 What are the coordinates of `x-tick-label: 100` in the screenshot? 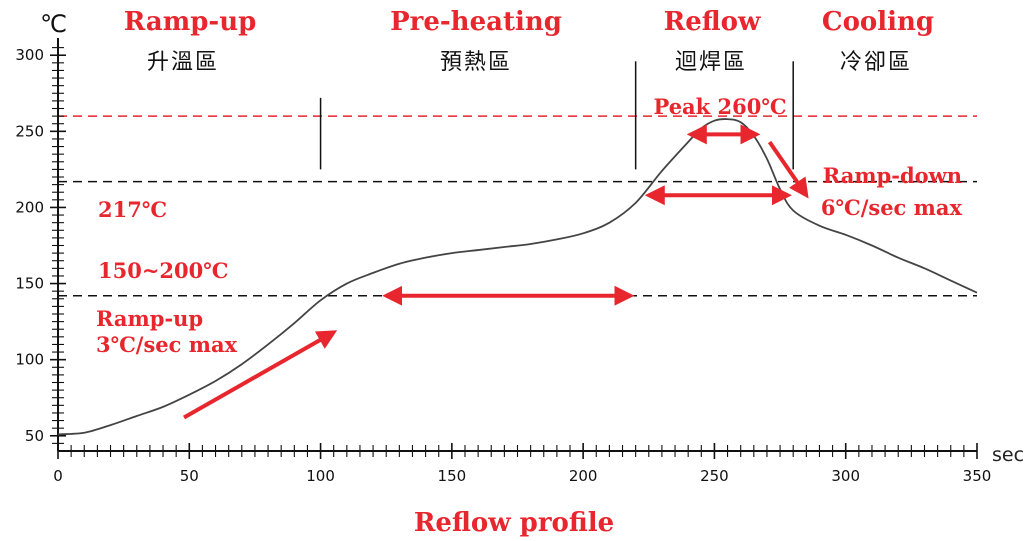 It's located at (320, 476).